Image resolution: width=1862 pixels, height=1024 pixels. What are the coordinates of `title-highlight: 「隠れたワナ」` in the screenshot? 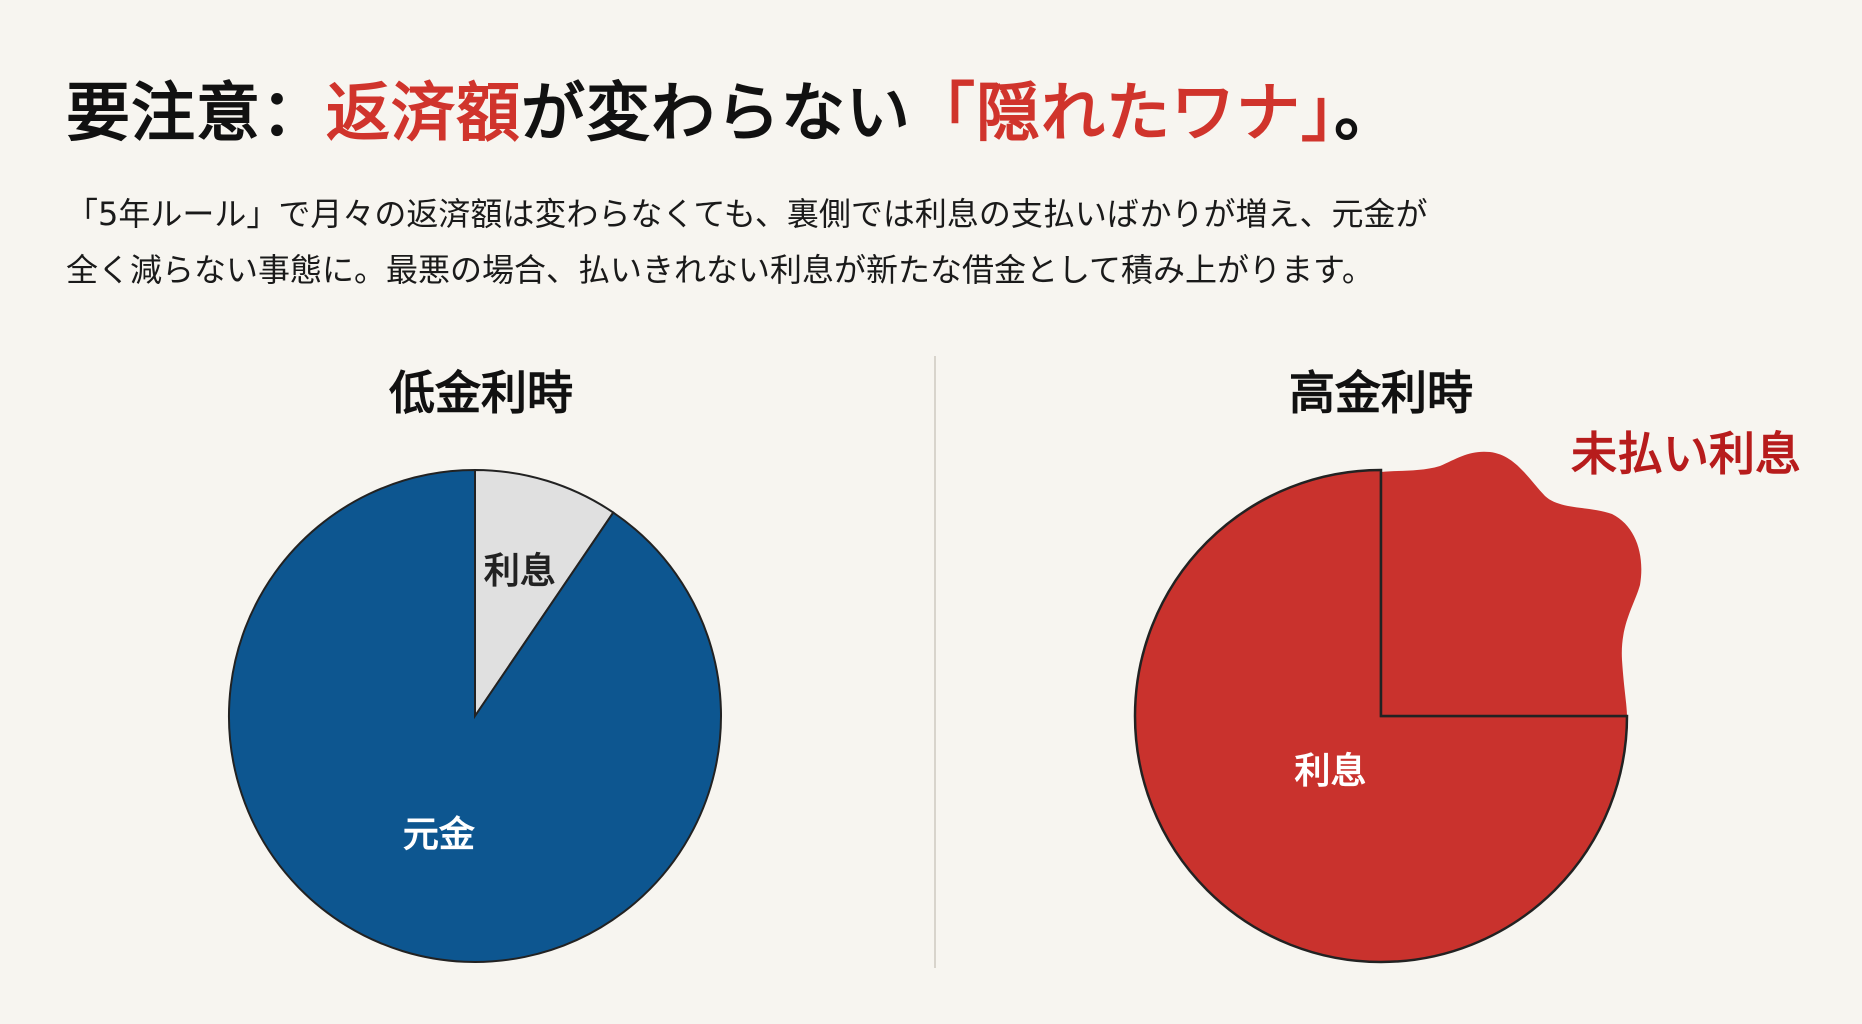 It's located at (1122, 114).